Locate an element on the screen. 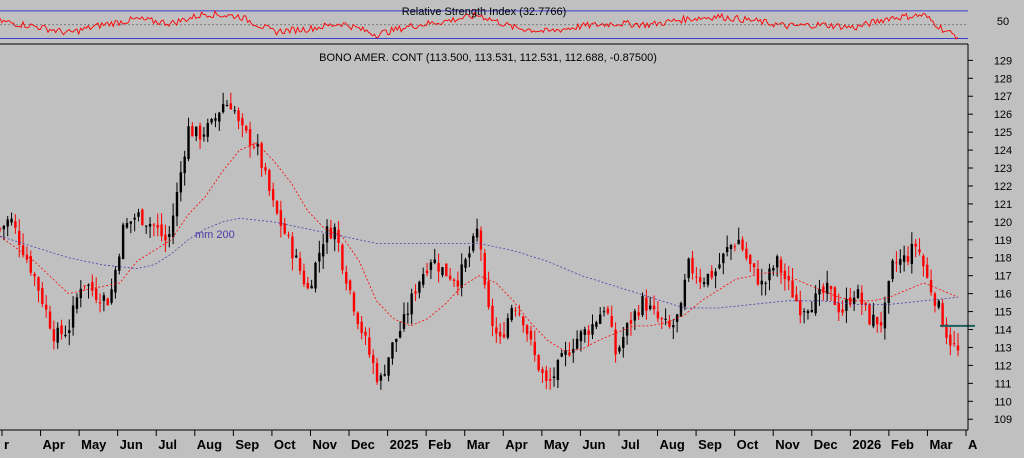 The image size is (1024, 458). x-tick-label: Feb is located at coordinates (902, 444).